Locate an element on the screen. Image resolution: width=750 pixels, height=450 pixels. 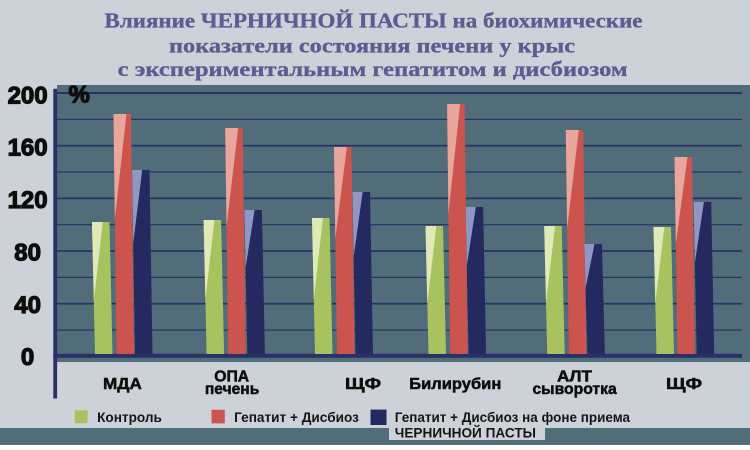
svg-text: Гепатит + Дисбиоз is located at coordinates (296, 417).